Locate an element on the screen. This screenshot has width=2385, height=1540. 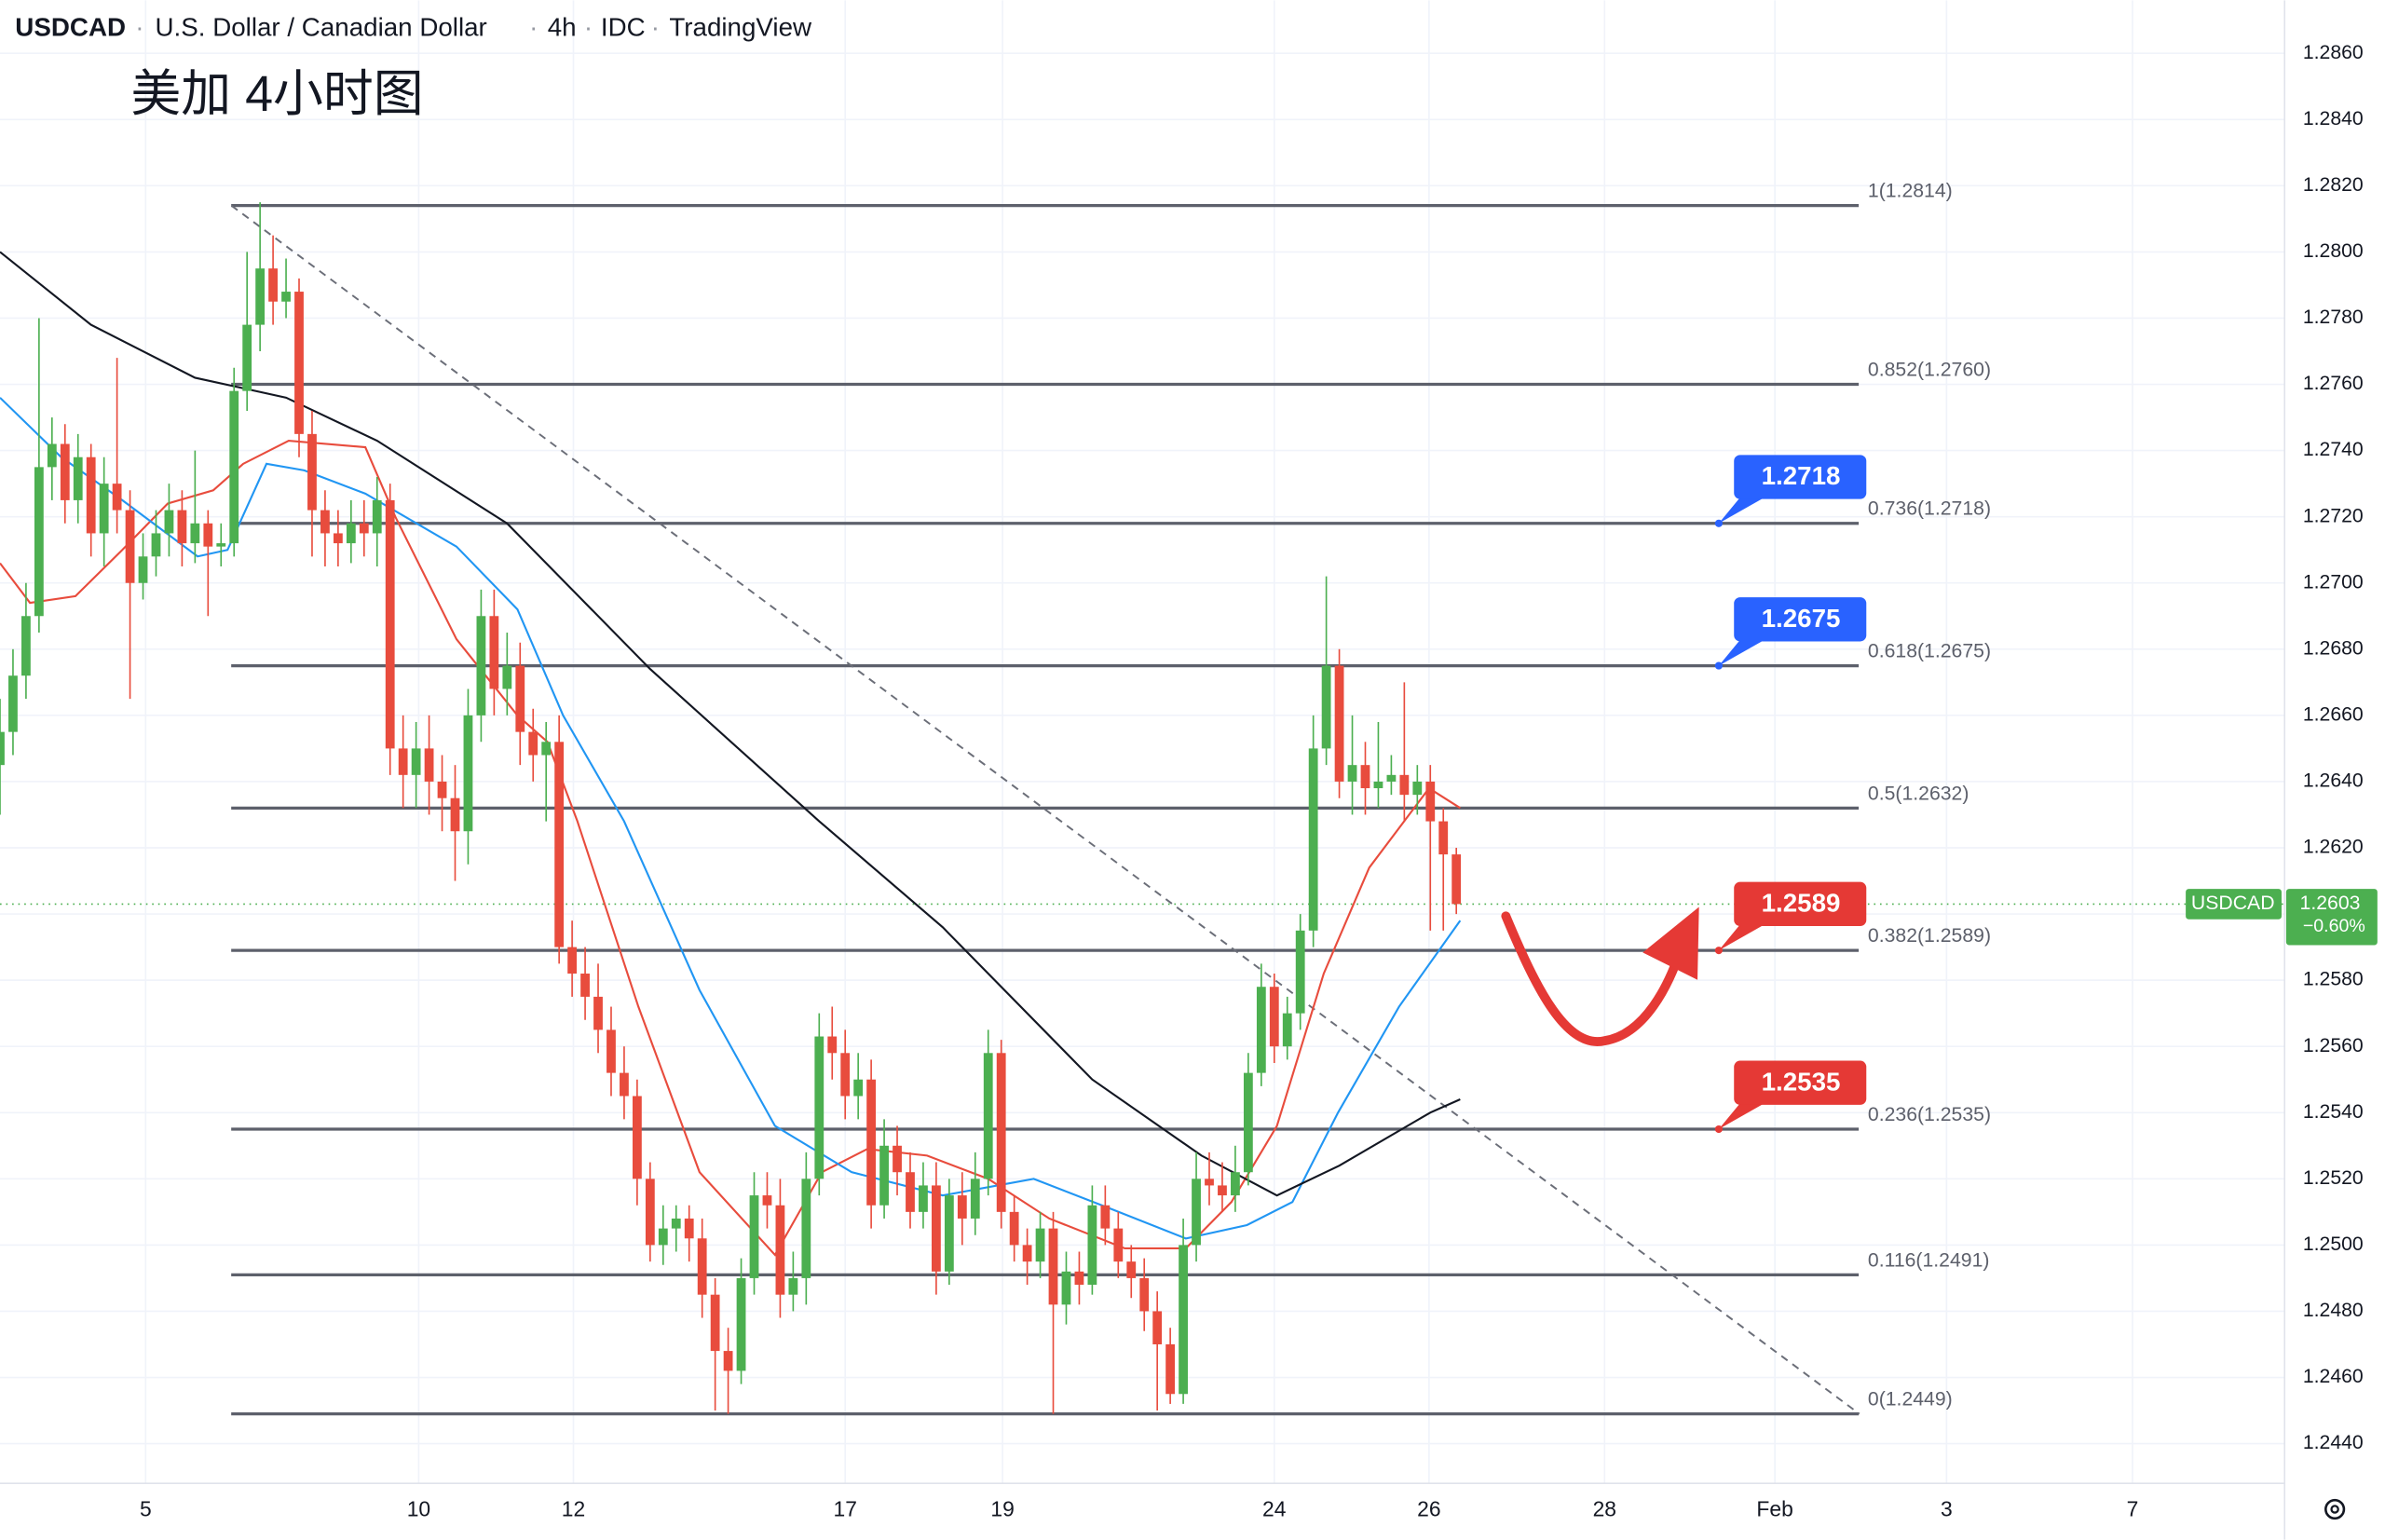
gear-hub is located at coordinates (2334, 1509).